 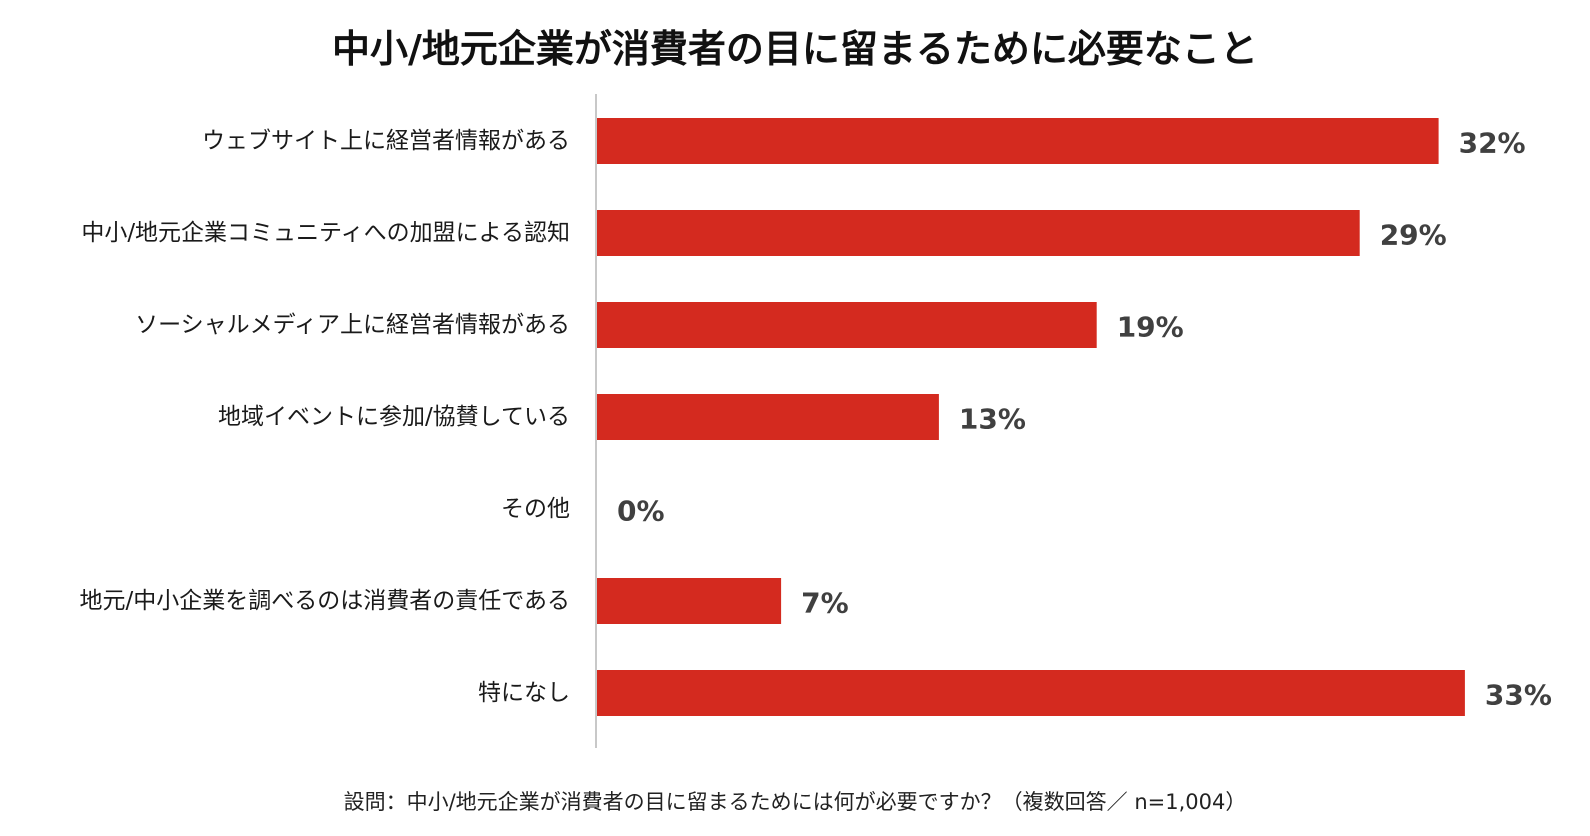 I want to click on category-label: 地元/中小企業を調べるのは消費者の責任である, so click(x=324, y=601).